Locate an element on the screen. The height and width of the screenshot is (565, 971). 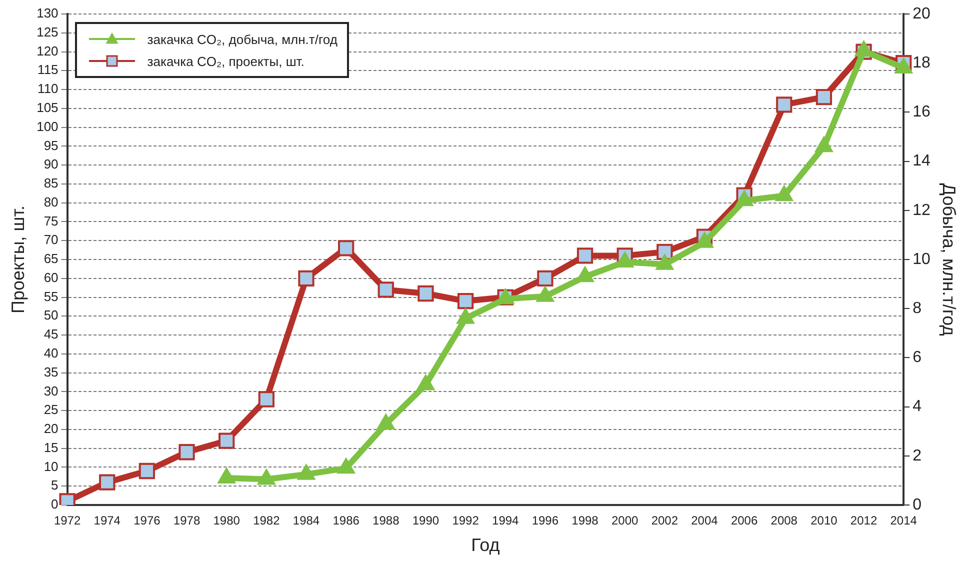
y-tick-label: 130 is located at coordinates (47, 13).